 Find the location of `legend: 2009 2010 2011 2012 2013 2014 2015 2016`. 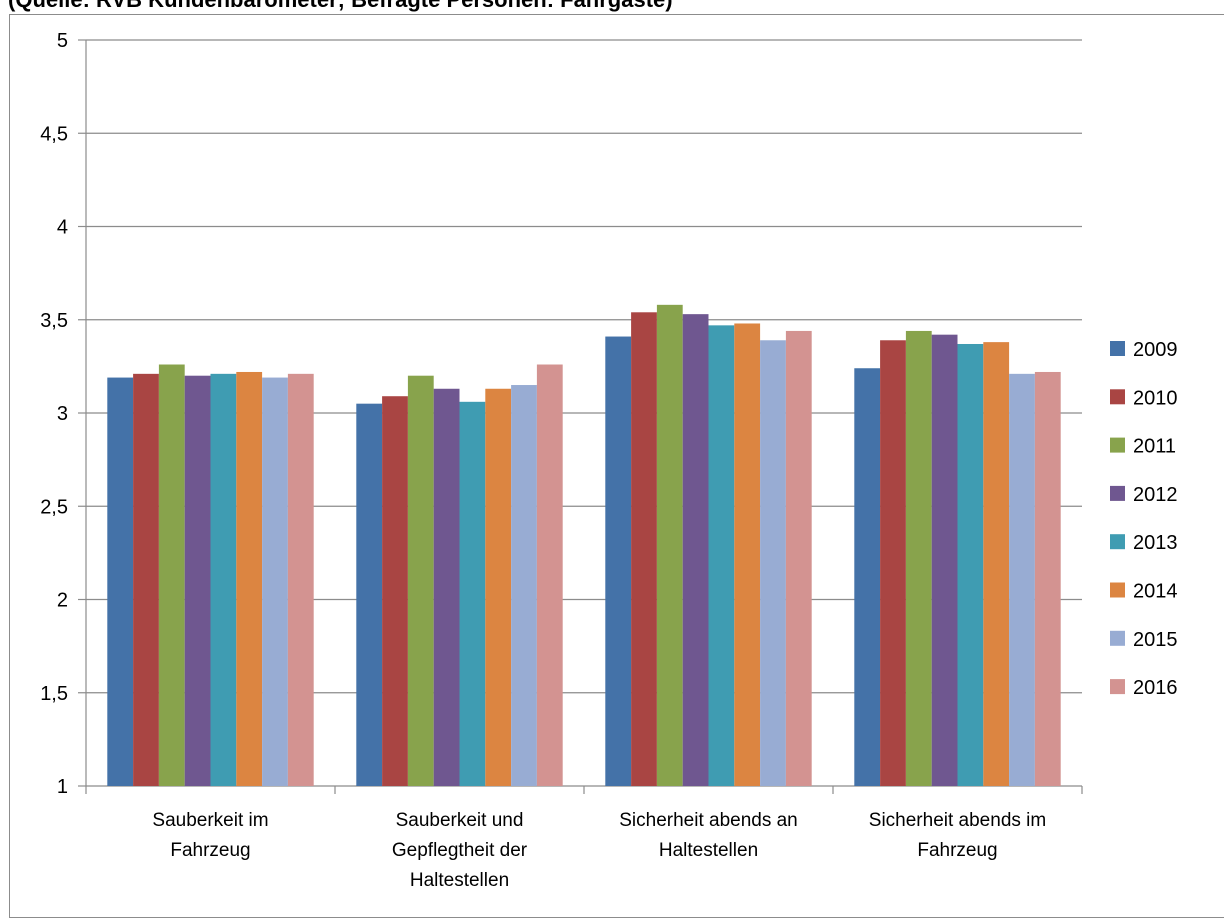

legend: 2009 2010 2011 2012 2013 2014 2015 2016 is located at coordinates (1144, 519).